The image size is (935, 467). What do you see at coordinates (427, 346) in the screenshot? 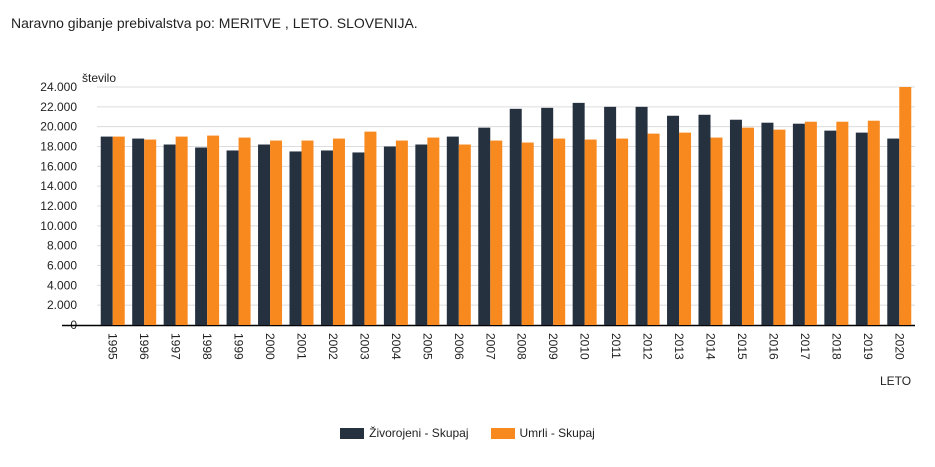
I see `x-tick-label: 2005` at bounding box center [427, 346].